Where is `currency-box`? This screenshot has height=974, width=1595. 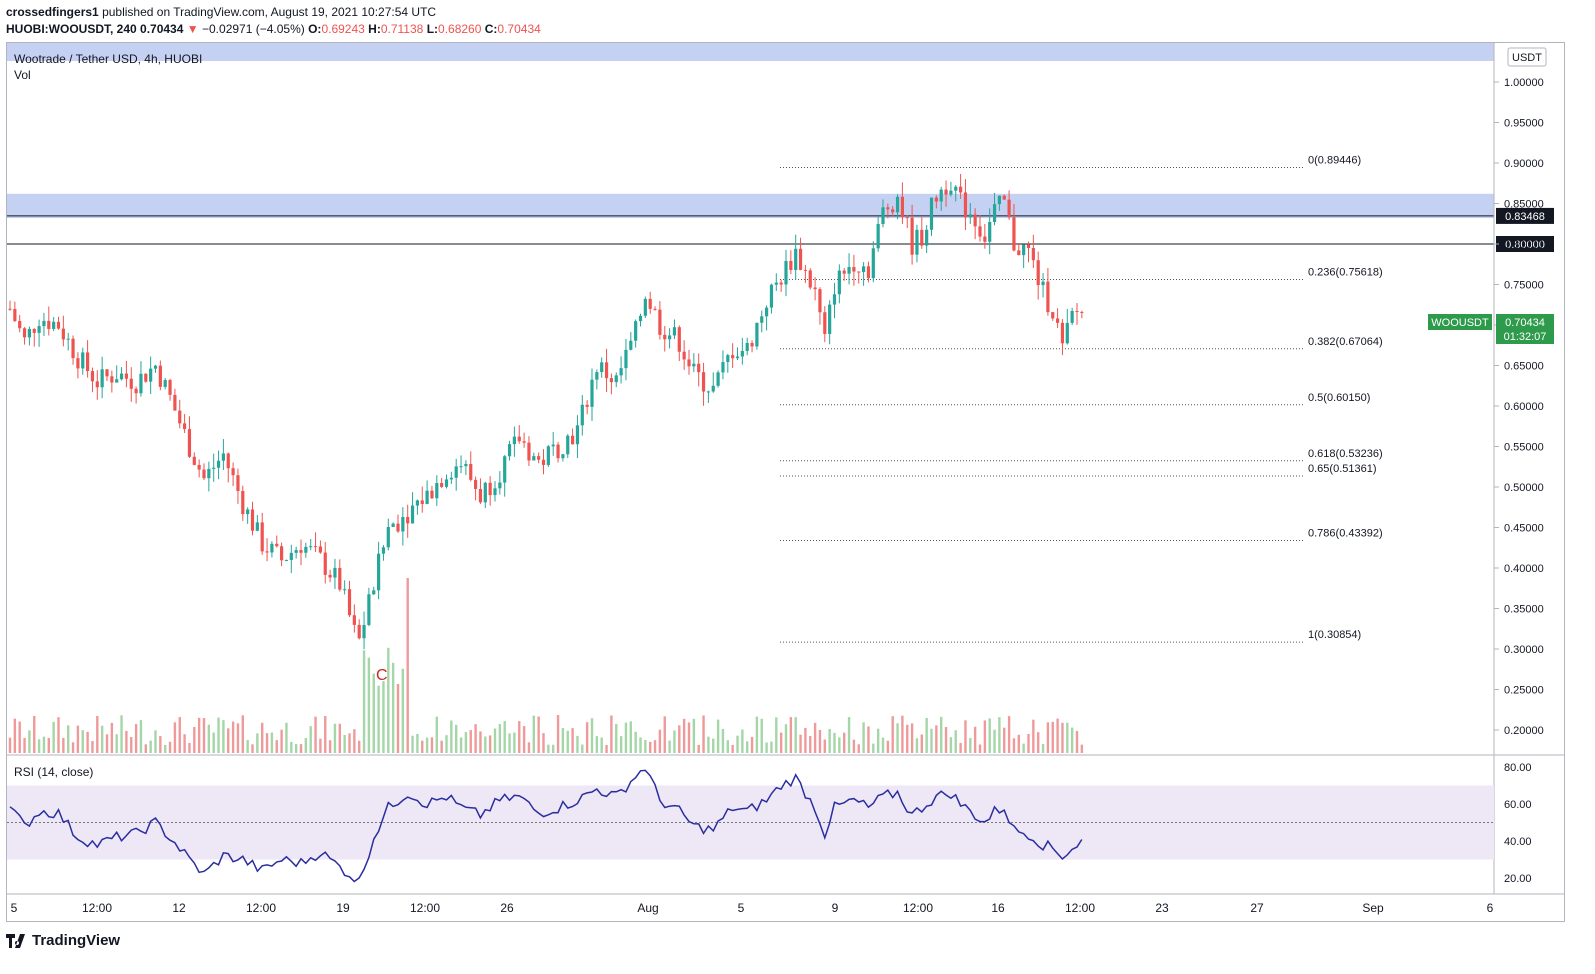
currency-box is located at coordinates (1527, 57).